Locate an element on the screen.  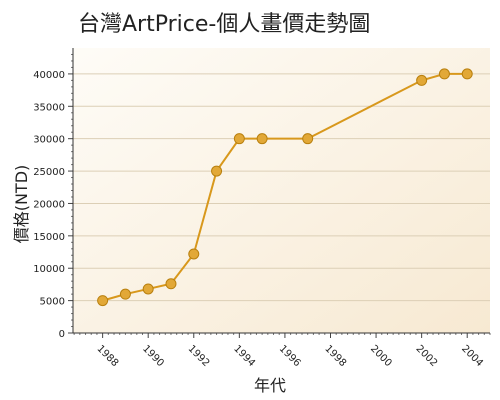
x-tick-label: 1996 is located at coordinates (290, 356).